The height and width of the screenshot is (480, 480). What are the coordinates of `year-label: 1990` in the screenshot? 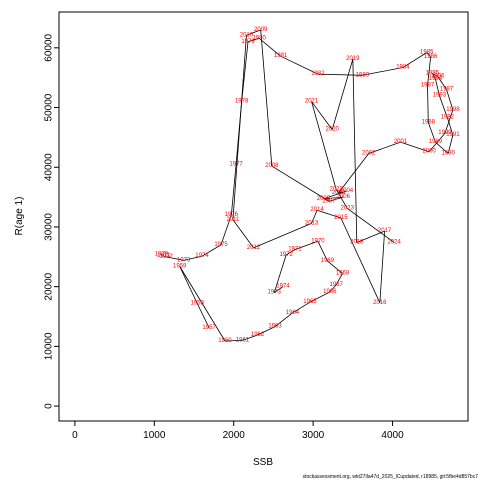 It's located at (448, 154).